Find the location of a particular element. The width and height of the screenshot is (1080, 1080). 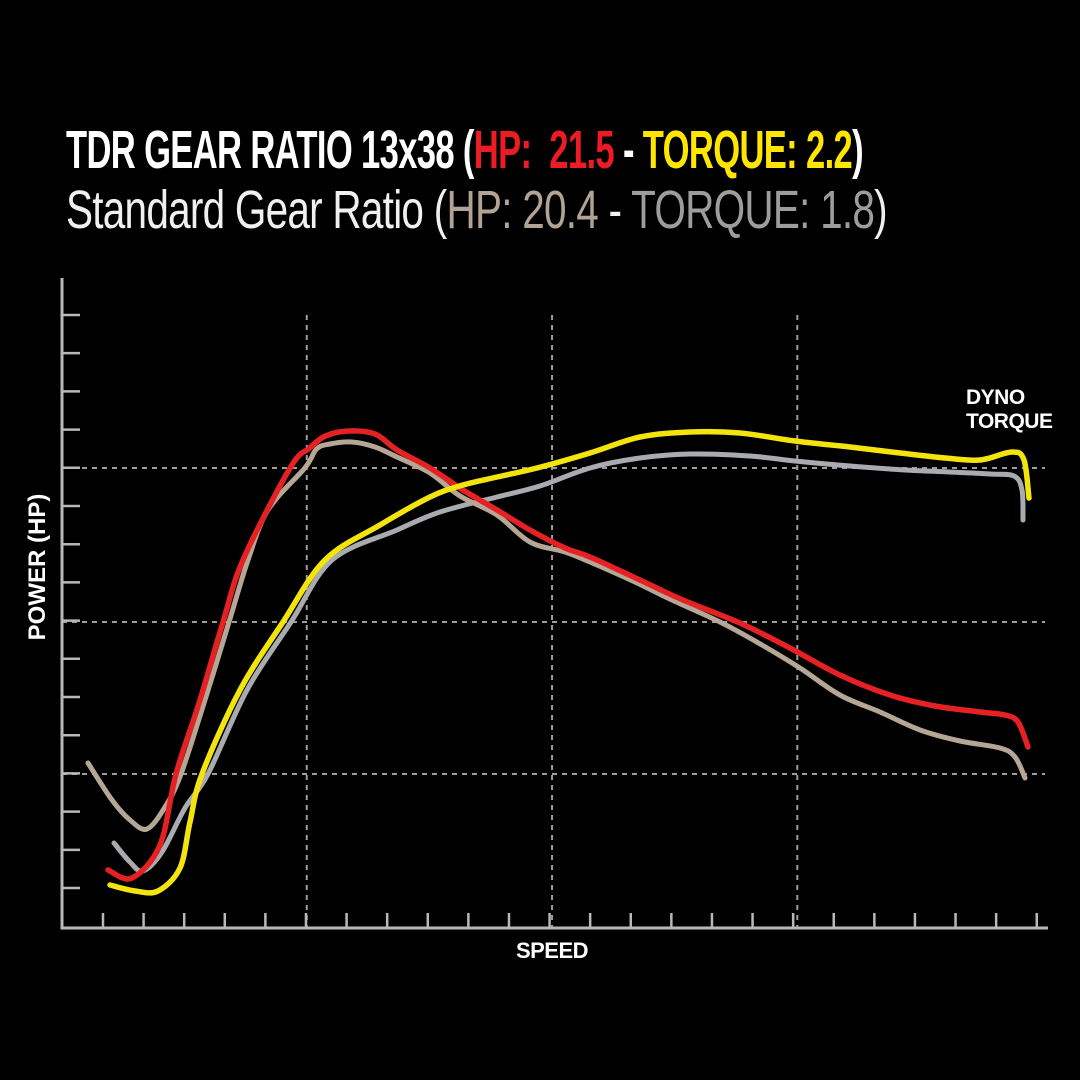

title-tdr-hp-value: HP: 21.5 is located at coordinates (544, 150).